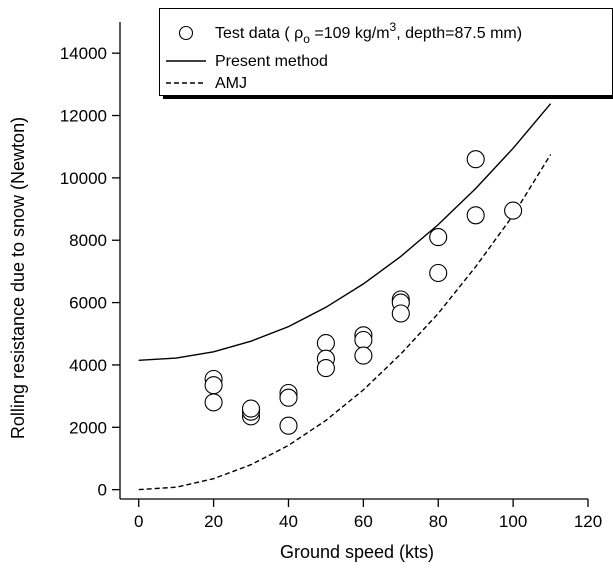  What do you see at coordinates (459, 33) in the screenshot?
I see `legend-label-test-data-part3: , depth=87.5 mm)` at bounding box center [459, 33].